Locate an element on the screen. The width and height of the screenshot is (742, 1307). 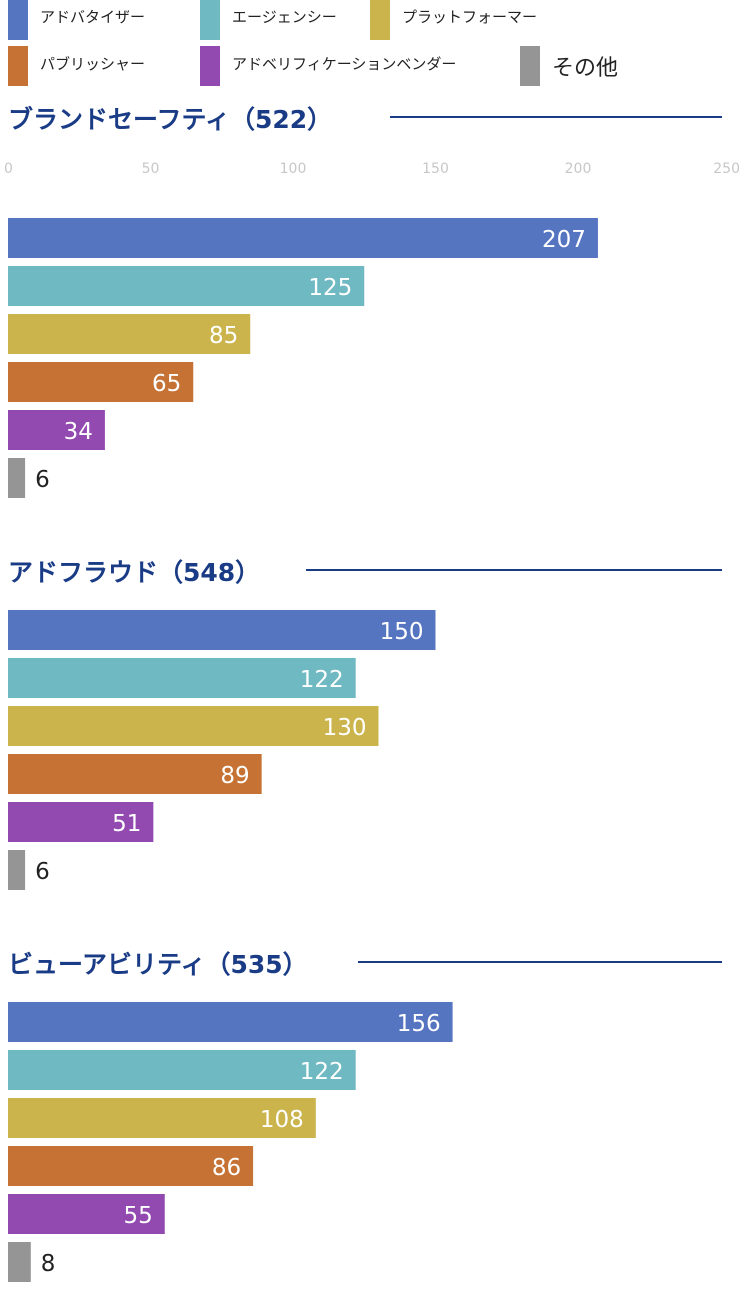
data-label: 150 is located at coordinates (402, 632).